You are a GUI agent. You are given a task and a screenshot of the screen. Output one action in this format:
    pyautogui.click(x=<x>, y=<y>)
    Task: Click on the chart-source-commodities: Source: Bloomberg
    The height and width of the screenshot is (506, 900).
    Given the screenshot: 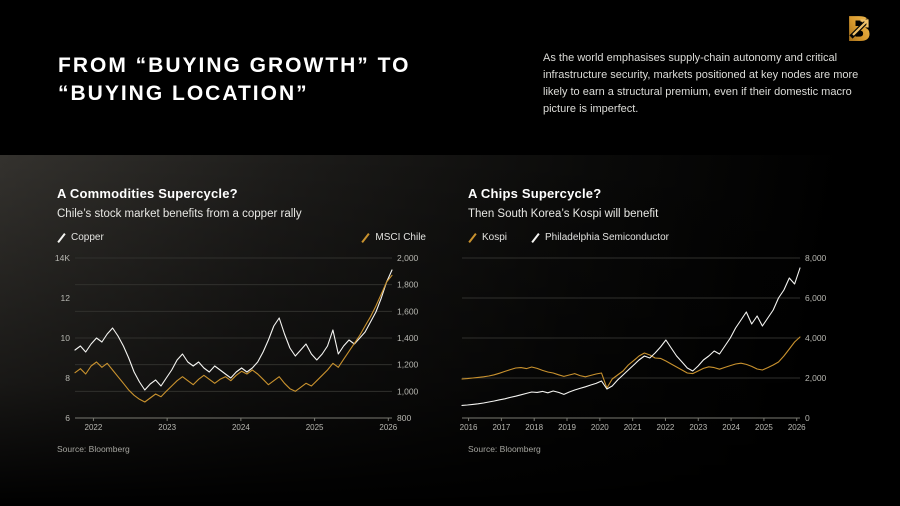 What is the action you would take?
    pyautogui.click(x=93, y=449)
    